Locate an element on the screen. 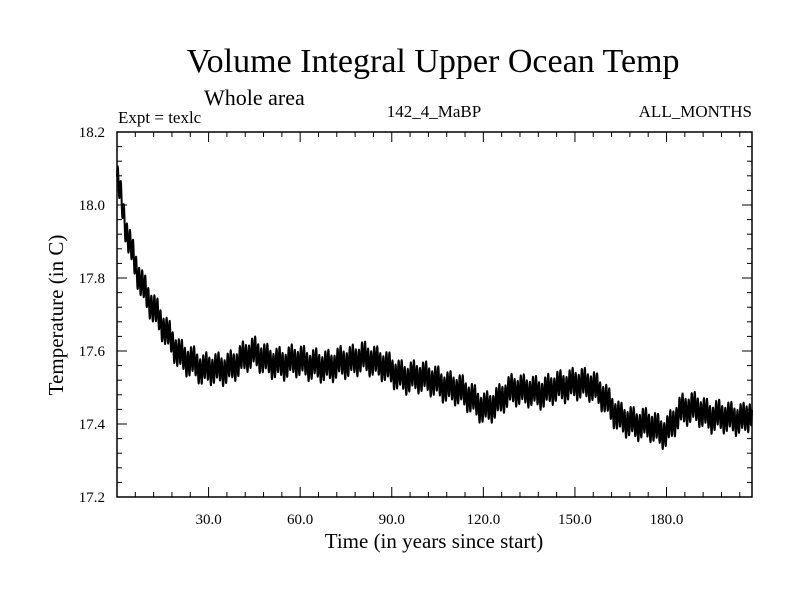 This screenshot has height=600, width=800. x-tick-label: 180.0 is located at coordinates (667, 520).